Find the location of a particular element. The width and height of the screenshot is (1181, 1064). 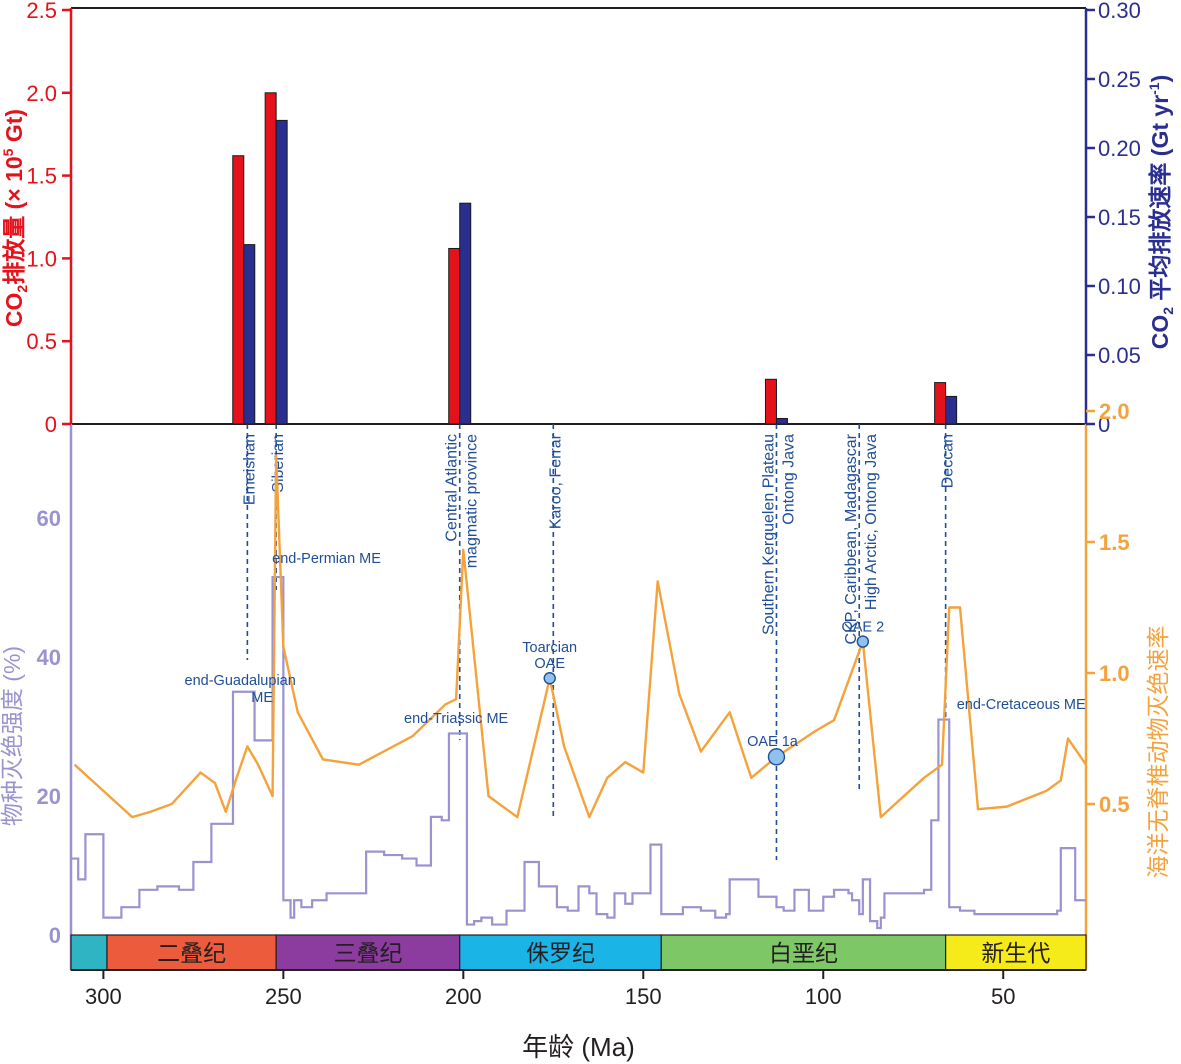

oae-label: OAE 1a is located at coordinates (773, 742).